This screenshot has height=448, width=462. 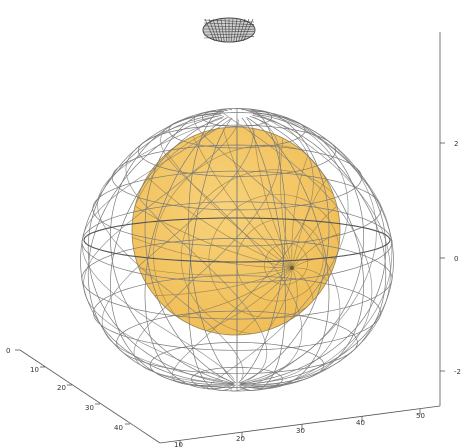 What do you see at coordinates (240, 439) in the screenshot?
I see `bottom-tick-label: 20` at bounding box center [240, 439].